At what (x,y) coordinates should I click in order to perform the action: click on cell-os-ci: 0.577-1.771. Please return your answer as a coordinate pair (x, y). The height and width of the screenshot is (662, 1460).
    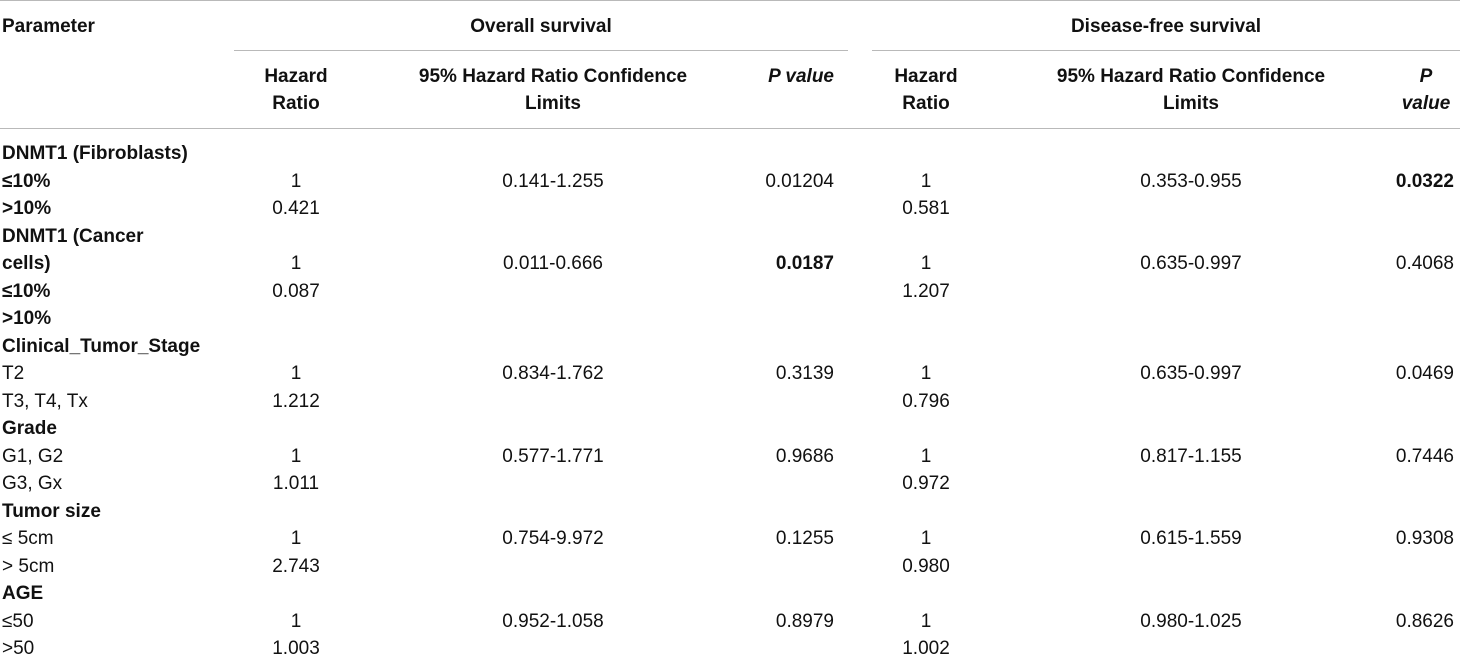
    Looking at the image, I should click on (553, 456).